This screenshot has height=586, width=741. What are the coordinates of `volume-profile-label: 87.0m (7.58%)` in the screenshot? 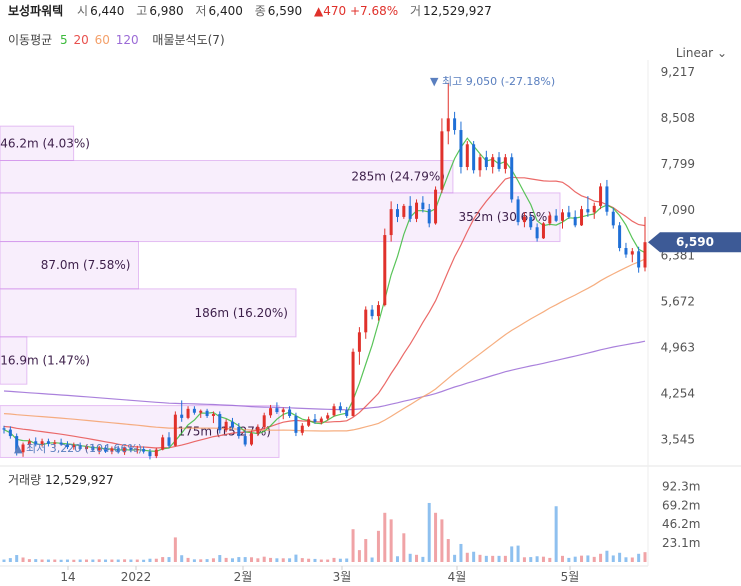 It's located at (86, 265).